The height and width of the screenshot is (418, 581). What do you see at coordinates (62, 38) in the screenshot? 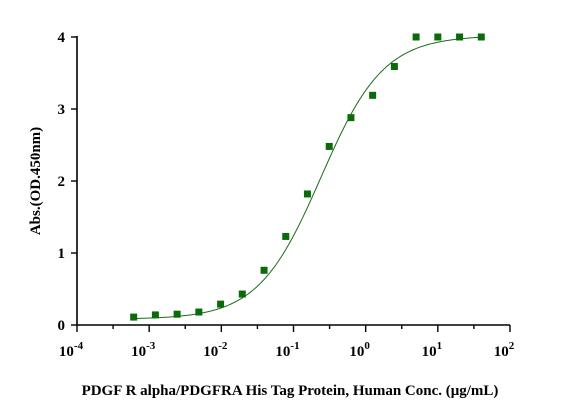
I see `y-tick-label: 4` at bounding box center [62, 38].